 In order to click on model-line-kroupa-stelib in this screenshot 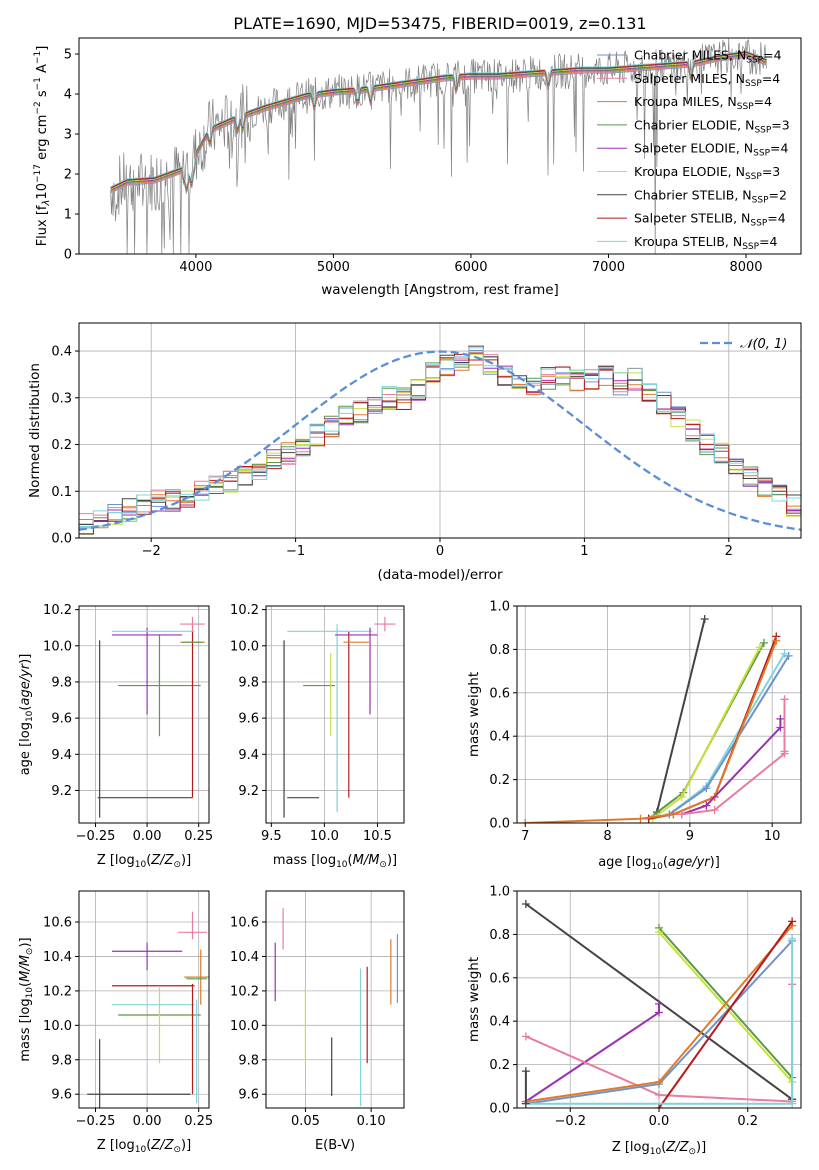, I will do `click(438, 119)`.